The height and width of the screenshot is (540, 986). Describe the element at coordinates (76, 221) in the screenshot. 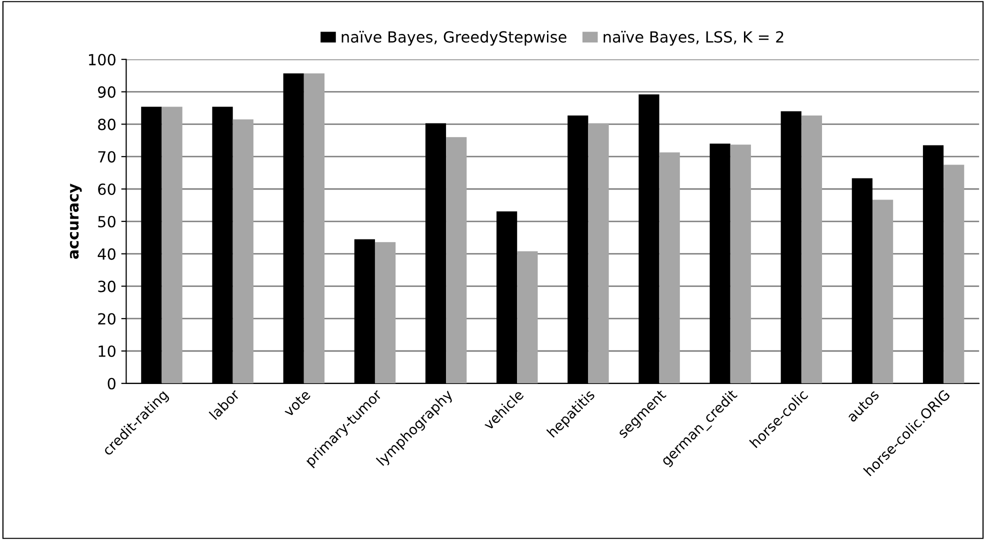

I see `y-axis-title: accuracy` at that location.